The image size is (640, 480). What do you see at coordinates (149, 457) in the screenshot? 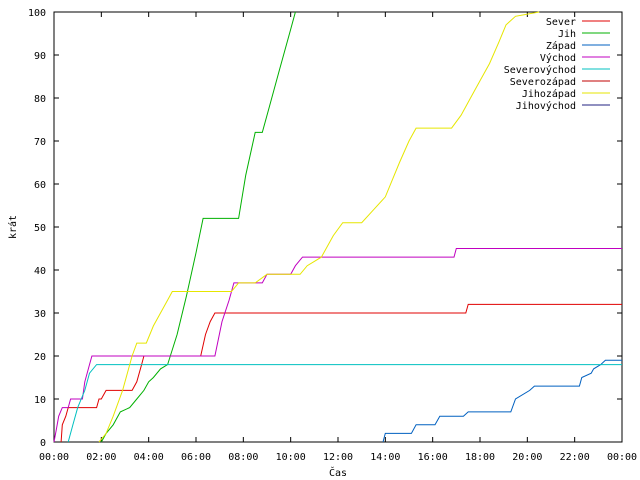
I see `x-tick-label: 04:00` at bounding box center [149, 457].